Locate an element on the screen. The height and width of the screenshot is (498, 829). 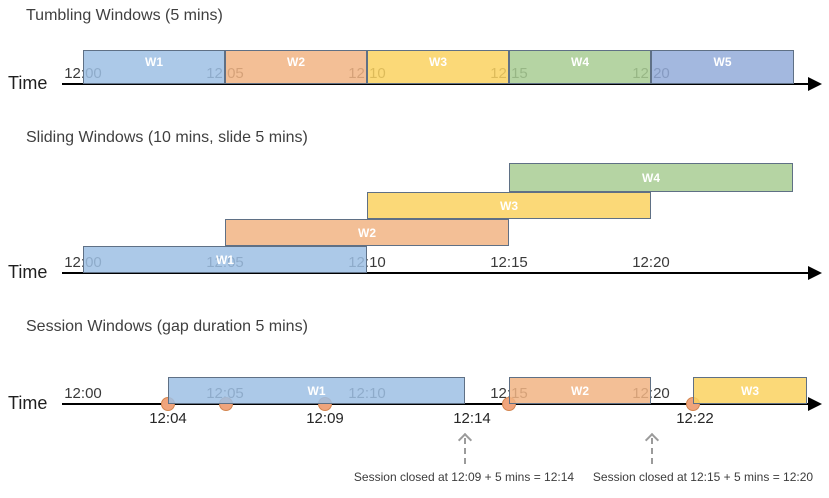
session-close-annotation: Session closed at 12:15 + 5 mins = 12:20 is located at coordinates (703, 477).